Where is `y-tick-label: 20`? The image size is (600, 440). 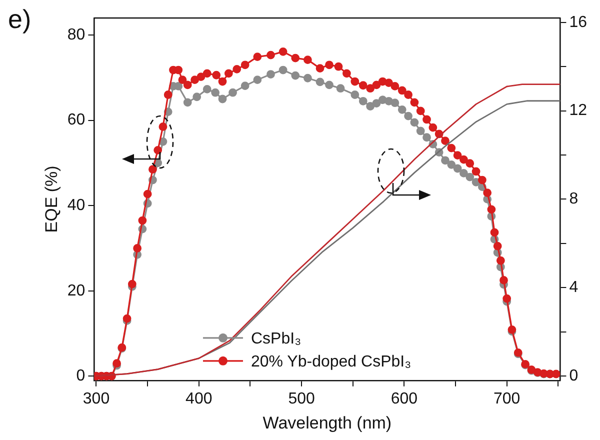 y-tick-label: 20 is located at coordinates (76, 291).